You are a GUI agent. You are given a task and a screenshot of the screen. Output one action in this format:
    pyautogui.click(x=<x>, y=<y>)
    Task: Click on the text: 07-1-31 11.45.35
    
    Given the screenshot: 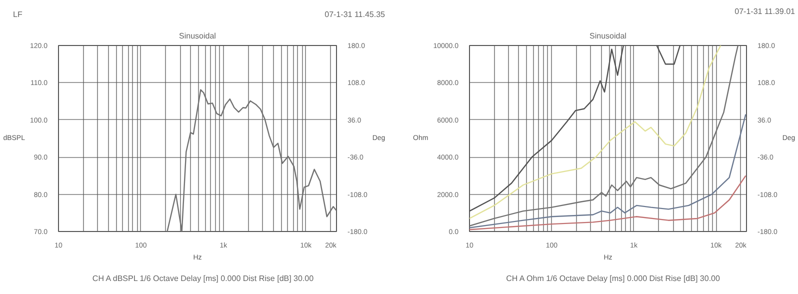 What is the action you would take?
    pyautogui.click(x=354, y=14)
    